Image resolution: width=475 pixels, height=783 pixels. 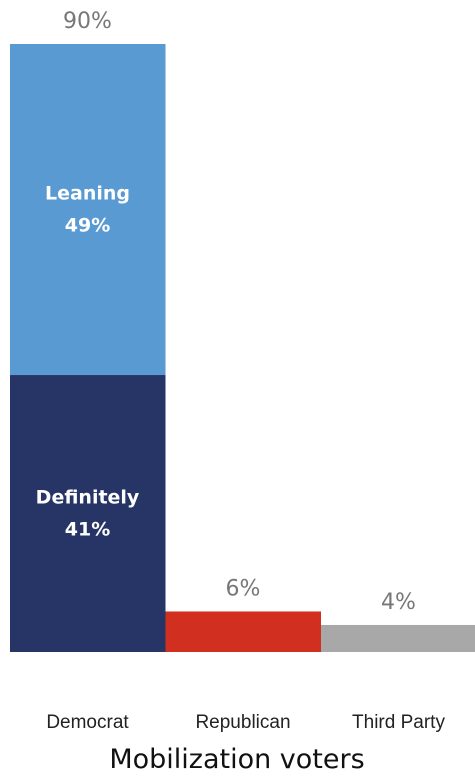 I want to click on segment-label-definitely-value: 41%, so click(x=87, y=530).